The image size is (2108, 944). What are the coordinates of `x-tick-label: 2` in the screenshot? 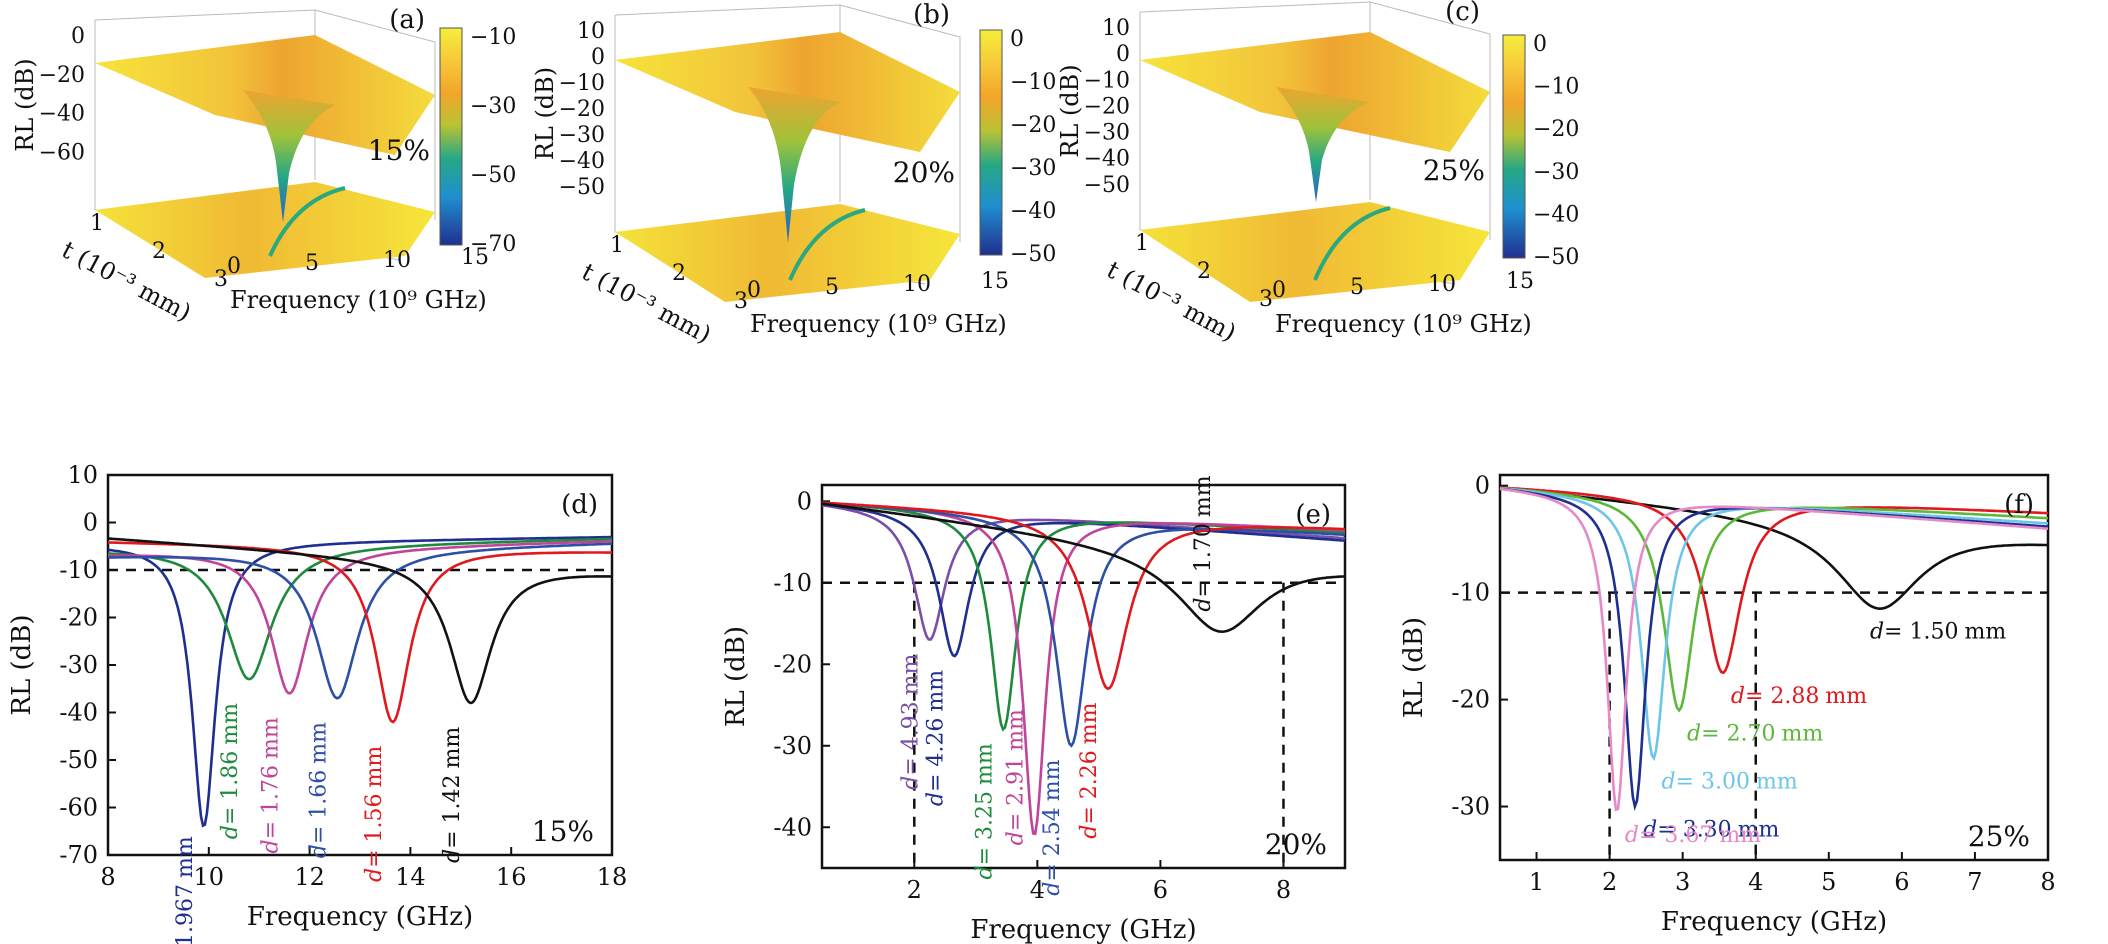 It's located at (1609, 882).